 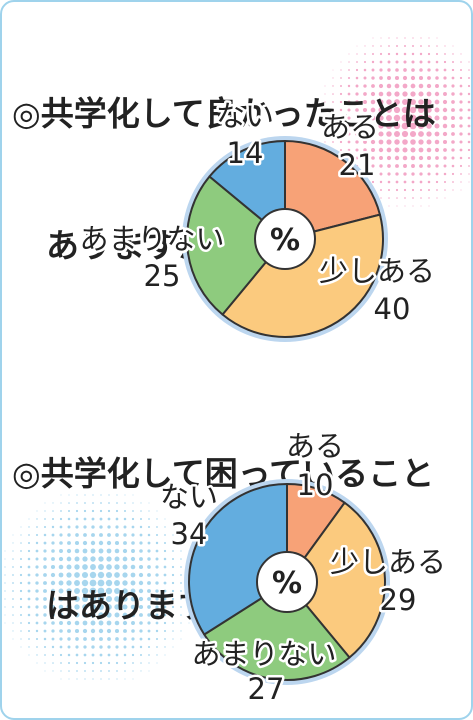 I want to click on blue-dot-pattern, so click(x=97, y=587).